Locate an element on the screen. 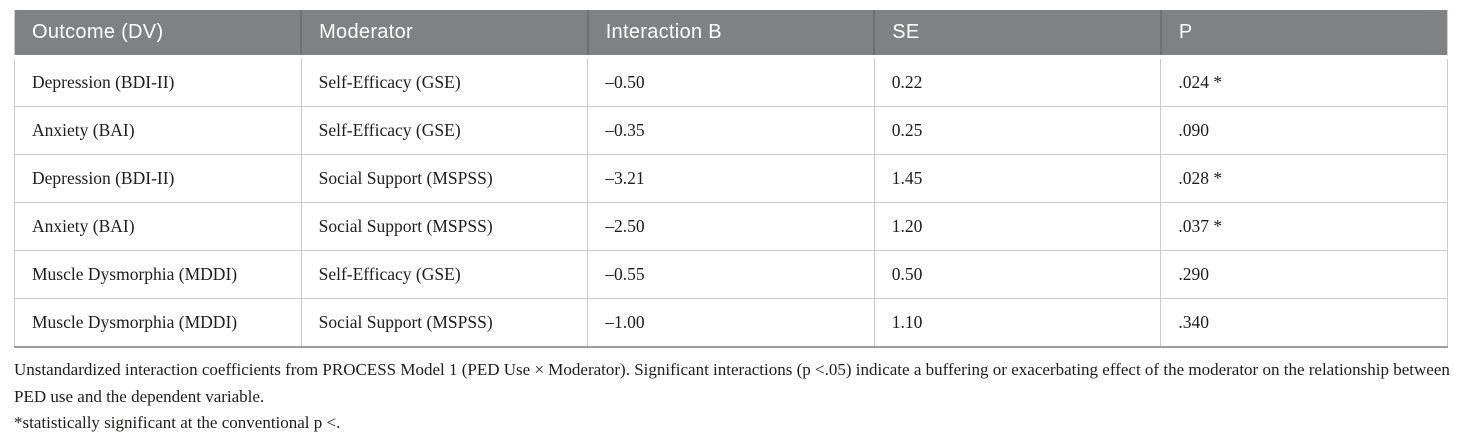  column-header-se: SE is located at coordinates (1017, 34).